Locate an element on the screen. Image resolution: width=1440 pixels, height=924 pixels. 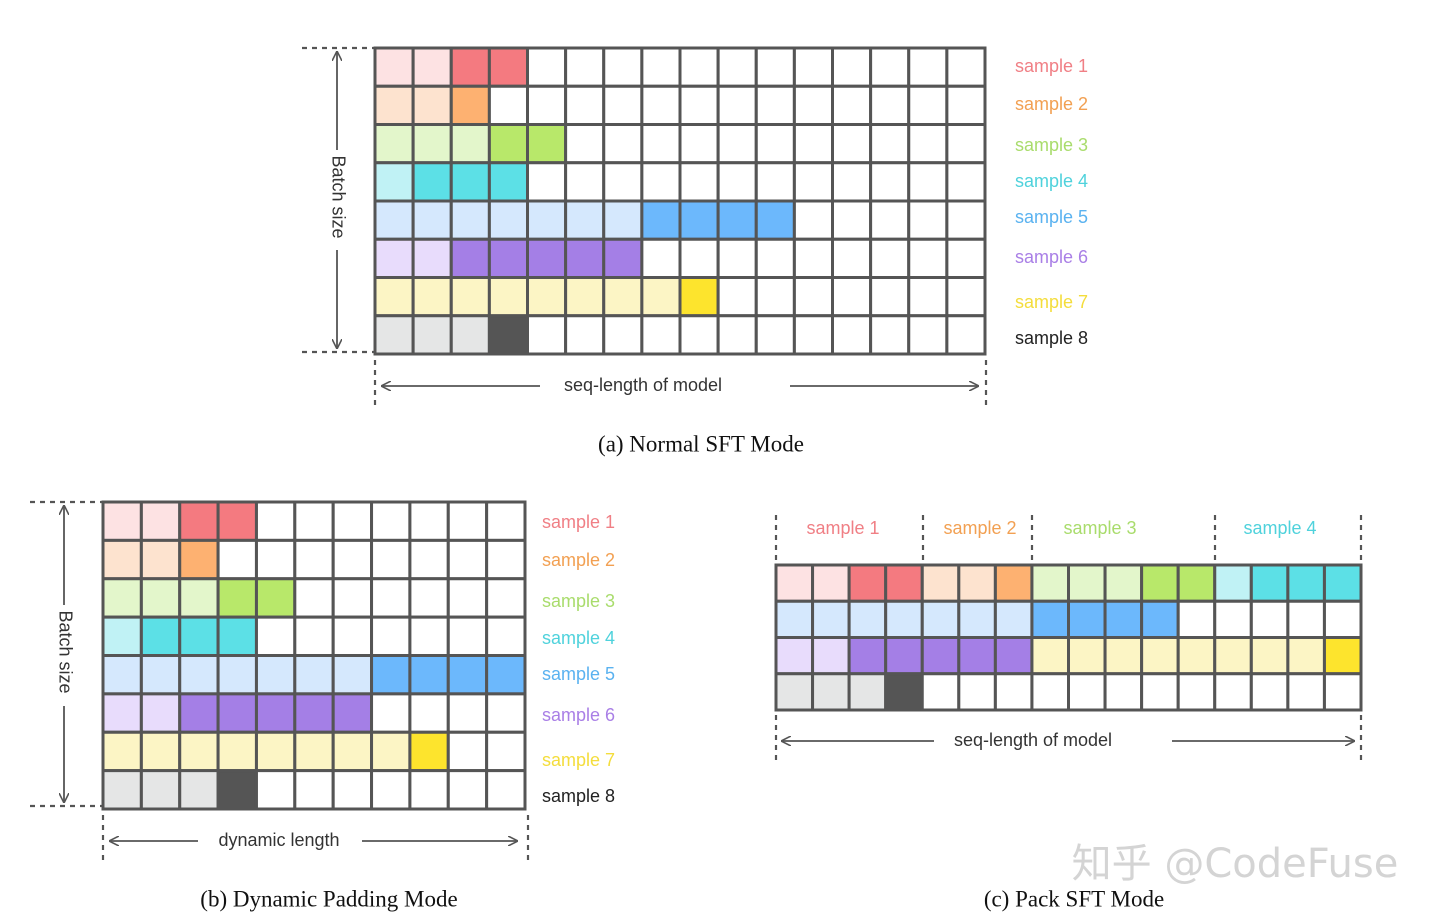
packed-sample-label: sample 3 is located at coordinates (1099, 528).